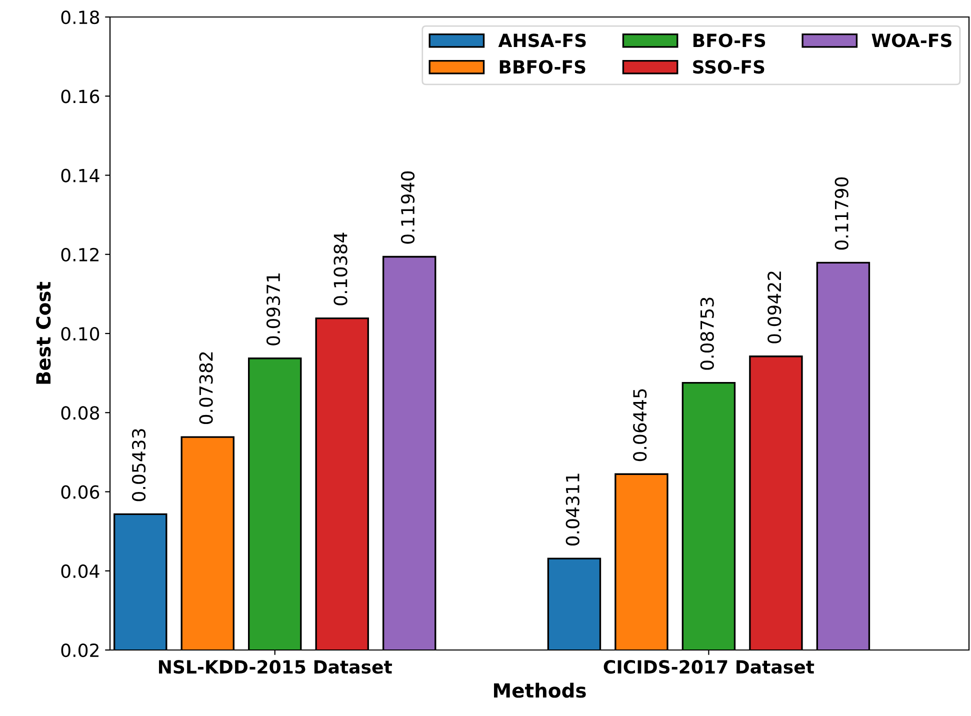 This screenshot has width=971, height=716. What do you see at coordinates (79, 255) in the screenshot?
I see `y-tick-label: 0.12` at bounding box center [79, 255].